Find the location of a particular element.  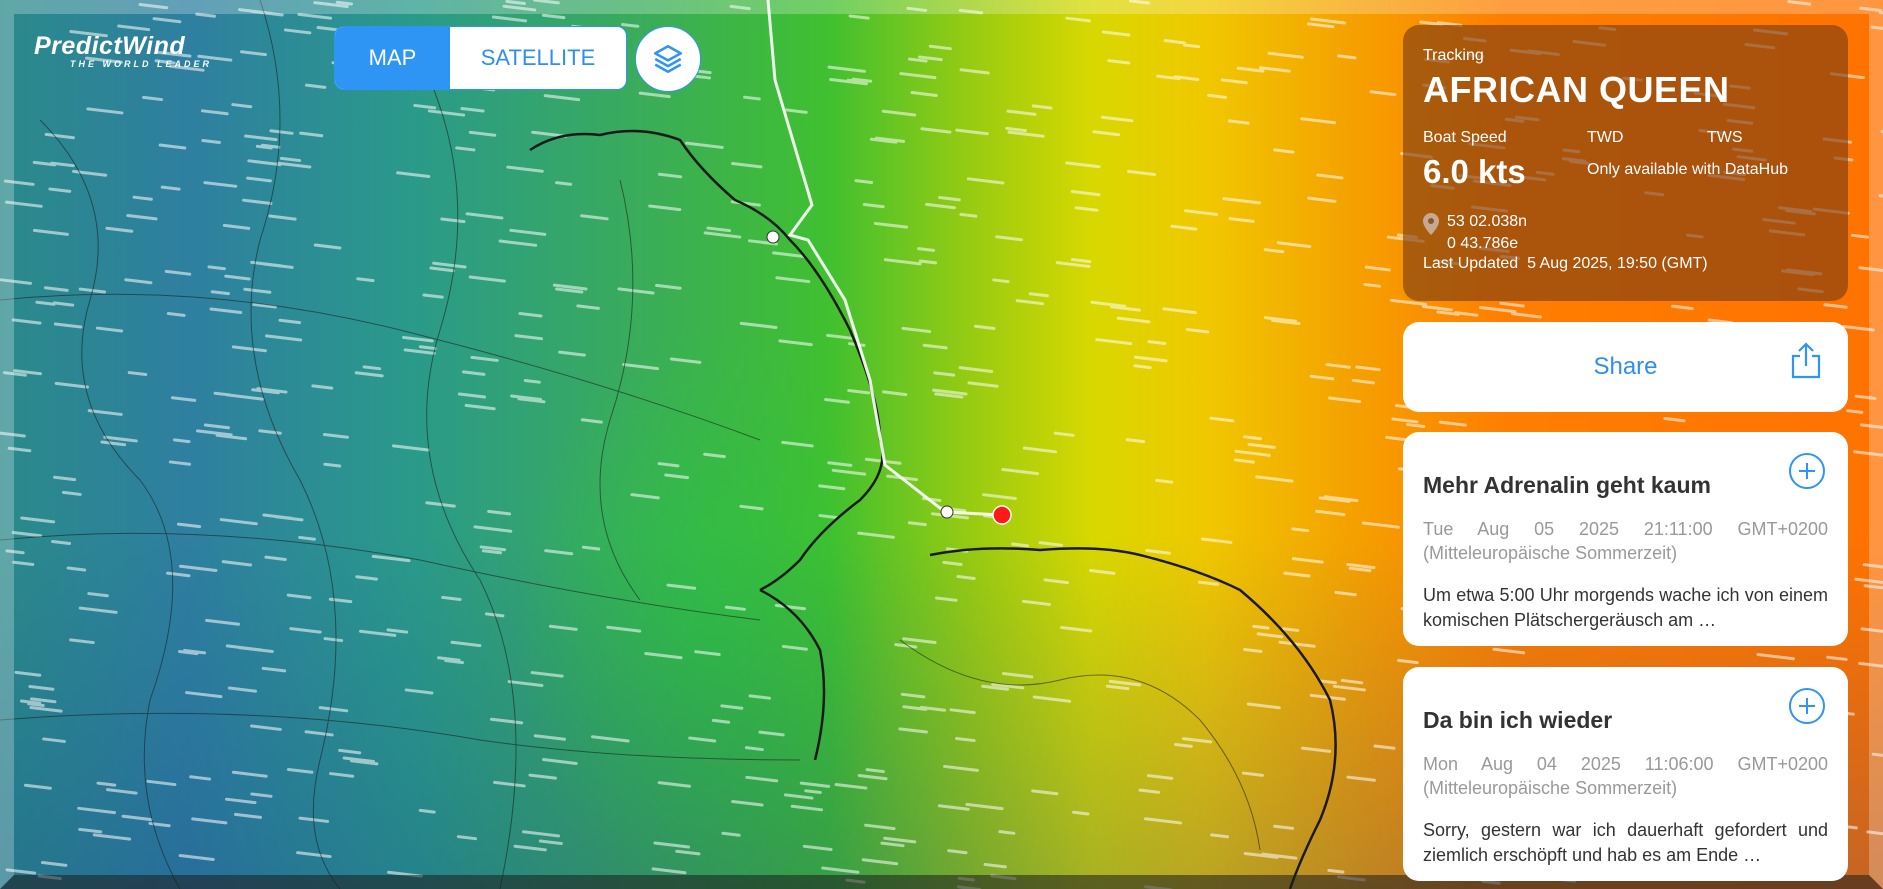

map-button: MAP is located at coordinates (392, 58).